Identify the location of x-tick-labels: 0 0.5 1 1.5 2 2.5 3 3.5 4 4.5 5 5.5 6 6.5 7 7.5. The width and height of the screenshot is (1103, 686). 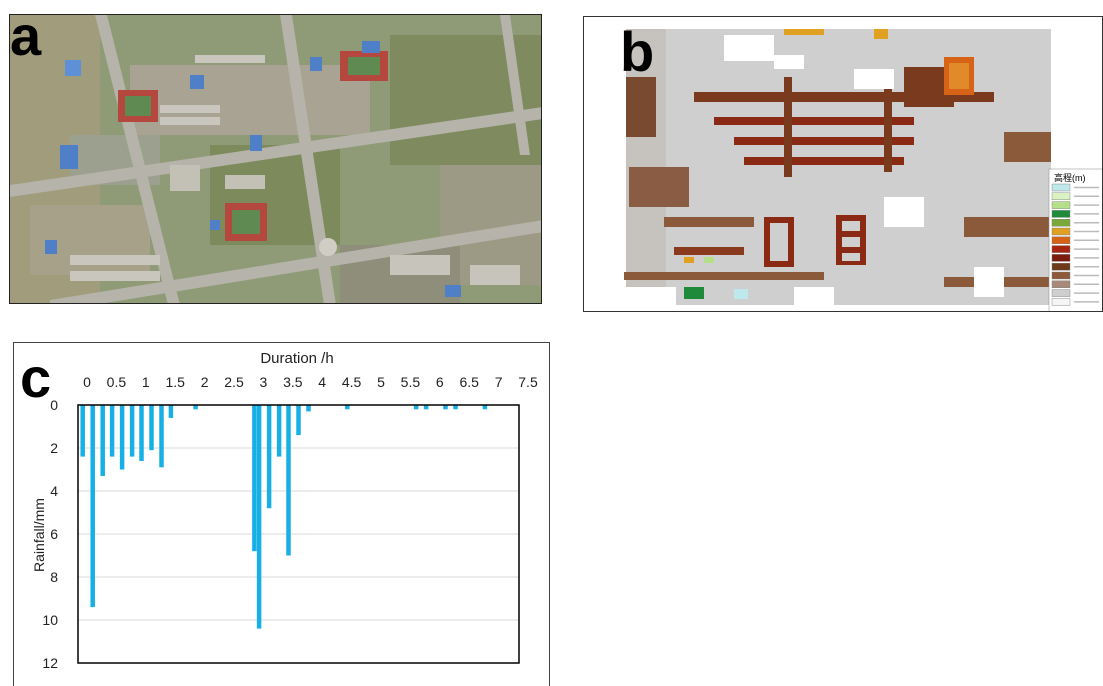
(310, 382).